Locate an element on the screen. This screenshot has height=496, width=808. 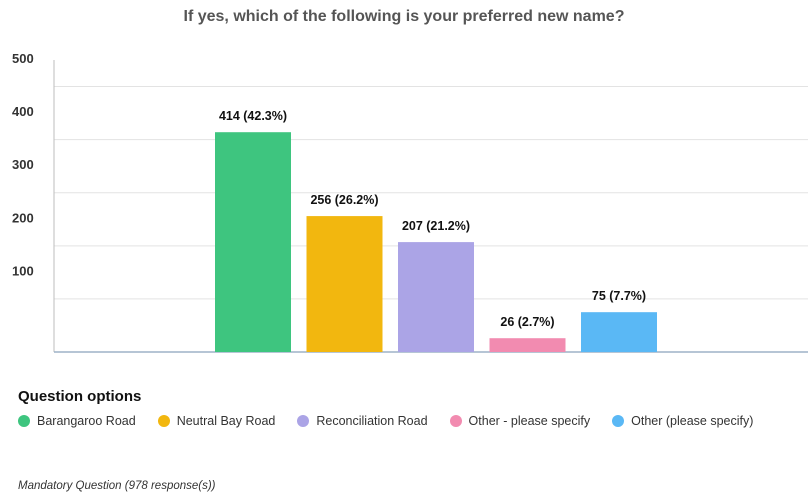
bar-neutral-bay-road is located at coordinates (344, 284).